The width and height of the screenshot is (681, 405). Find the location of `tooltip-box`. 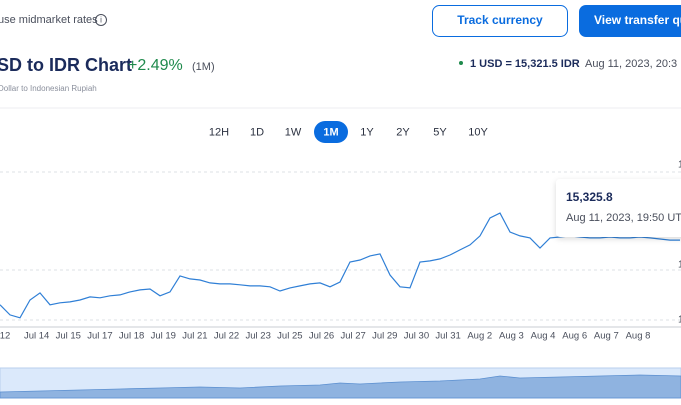

tooltip-box is located at coordinates (618, 208).